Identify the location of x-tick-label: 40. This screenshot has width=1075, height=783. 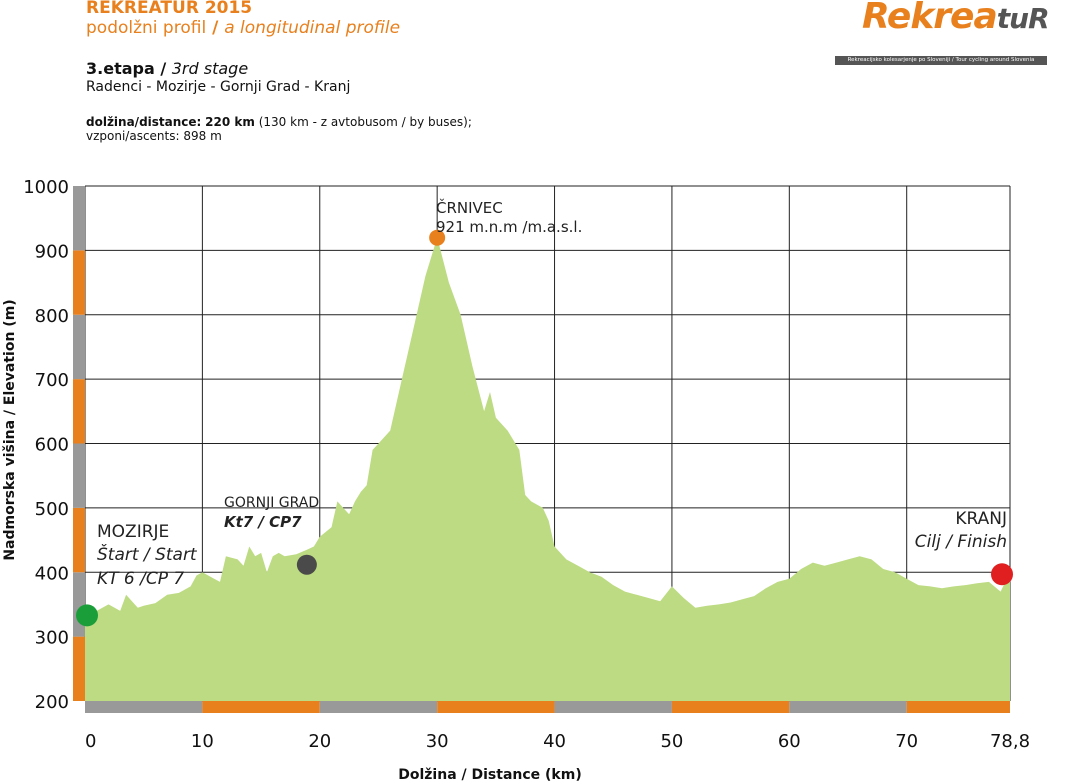
(554, 741).